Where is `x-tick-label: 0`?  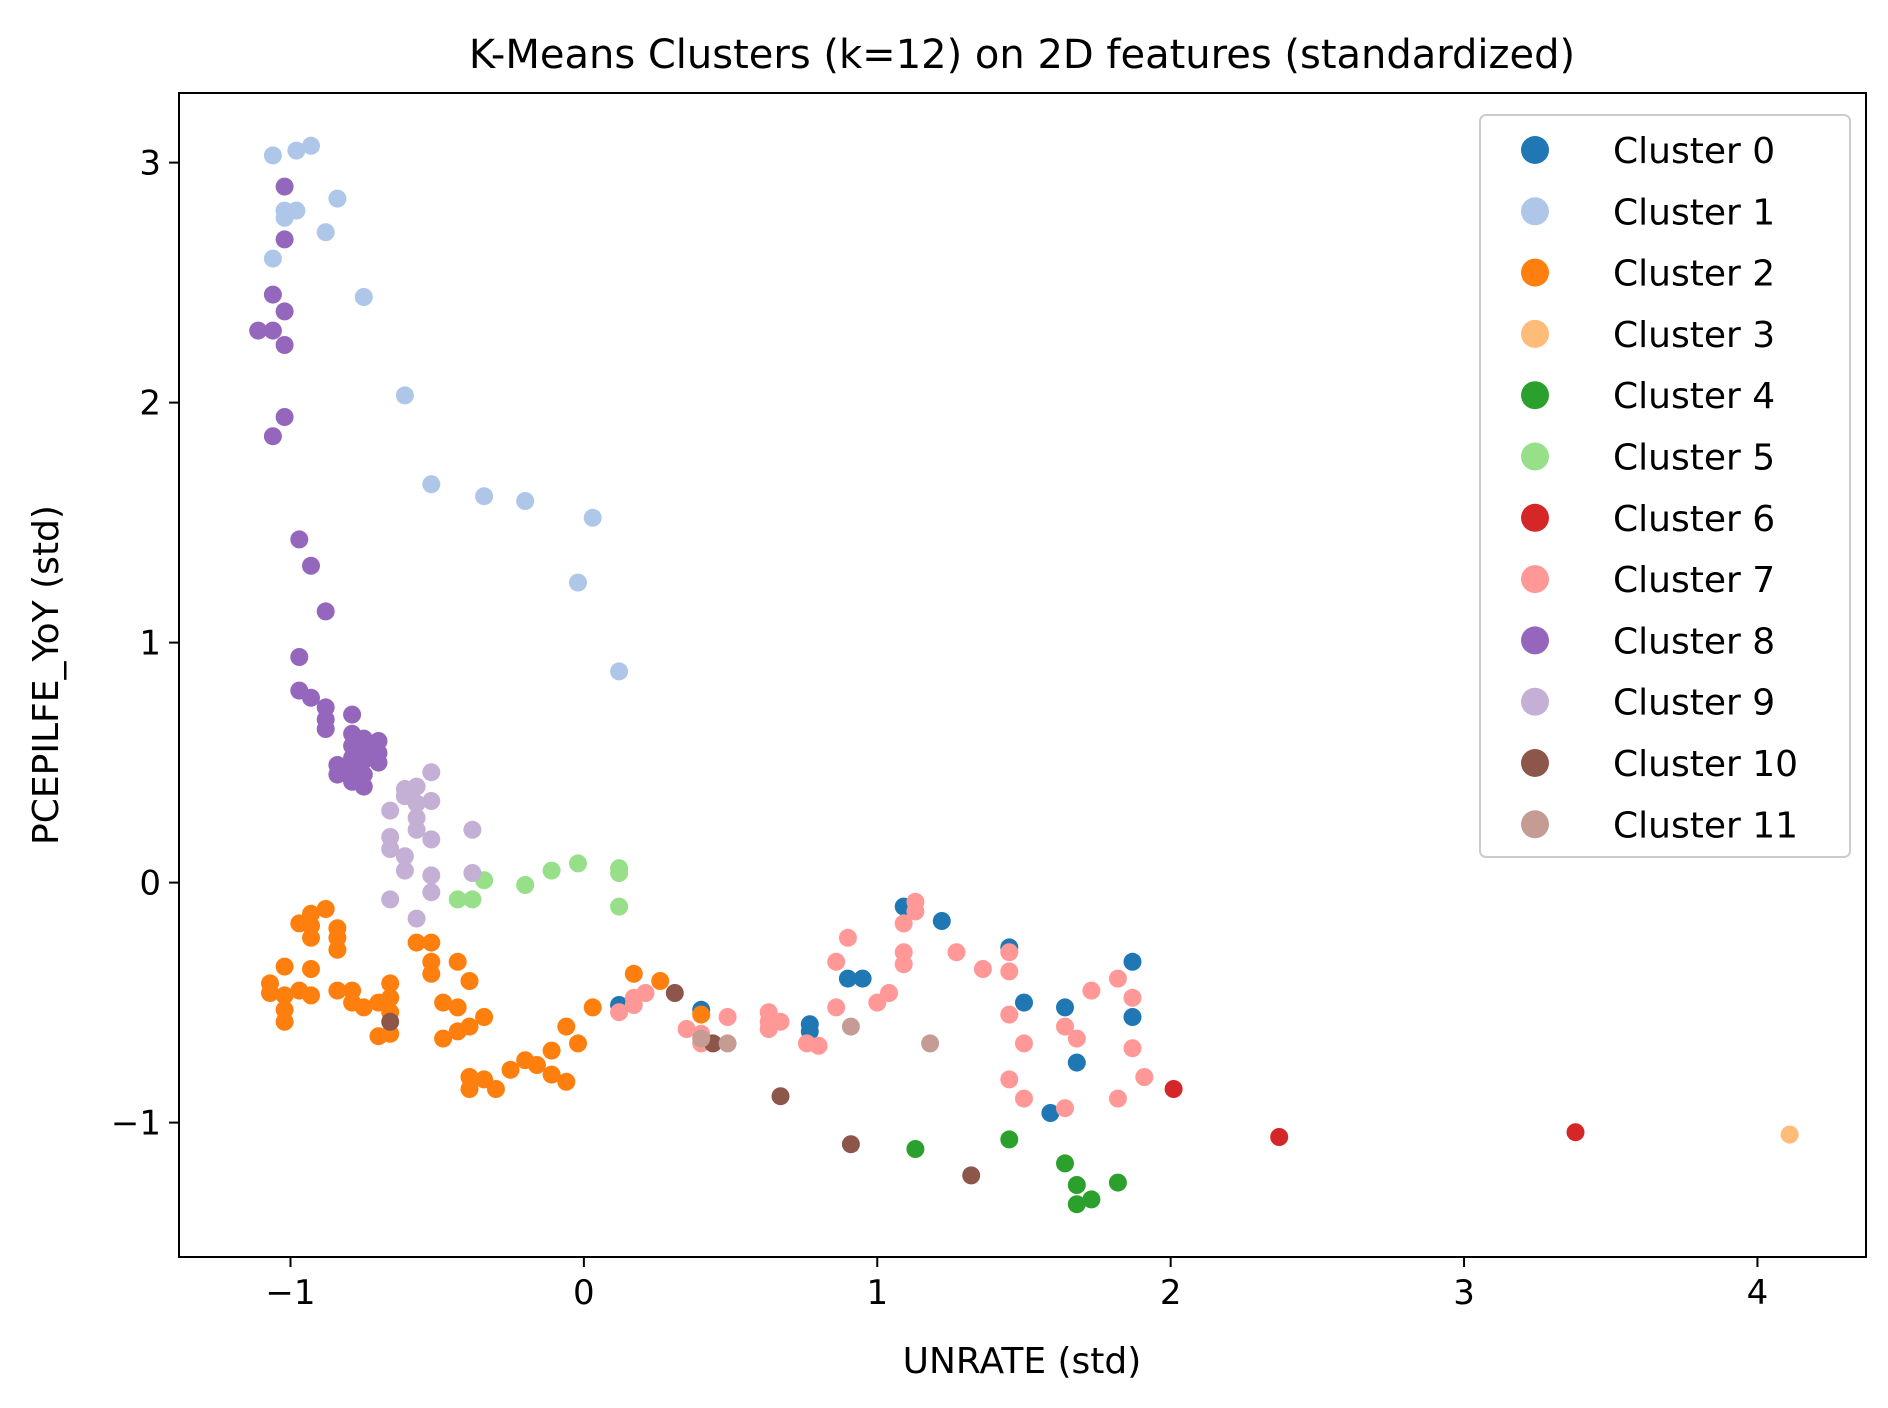 x-tick-label: 0 is located at coordinates (584, 1293).